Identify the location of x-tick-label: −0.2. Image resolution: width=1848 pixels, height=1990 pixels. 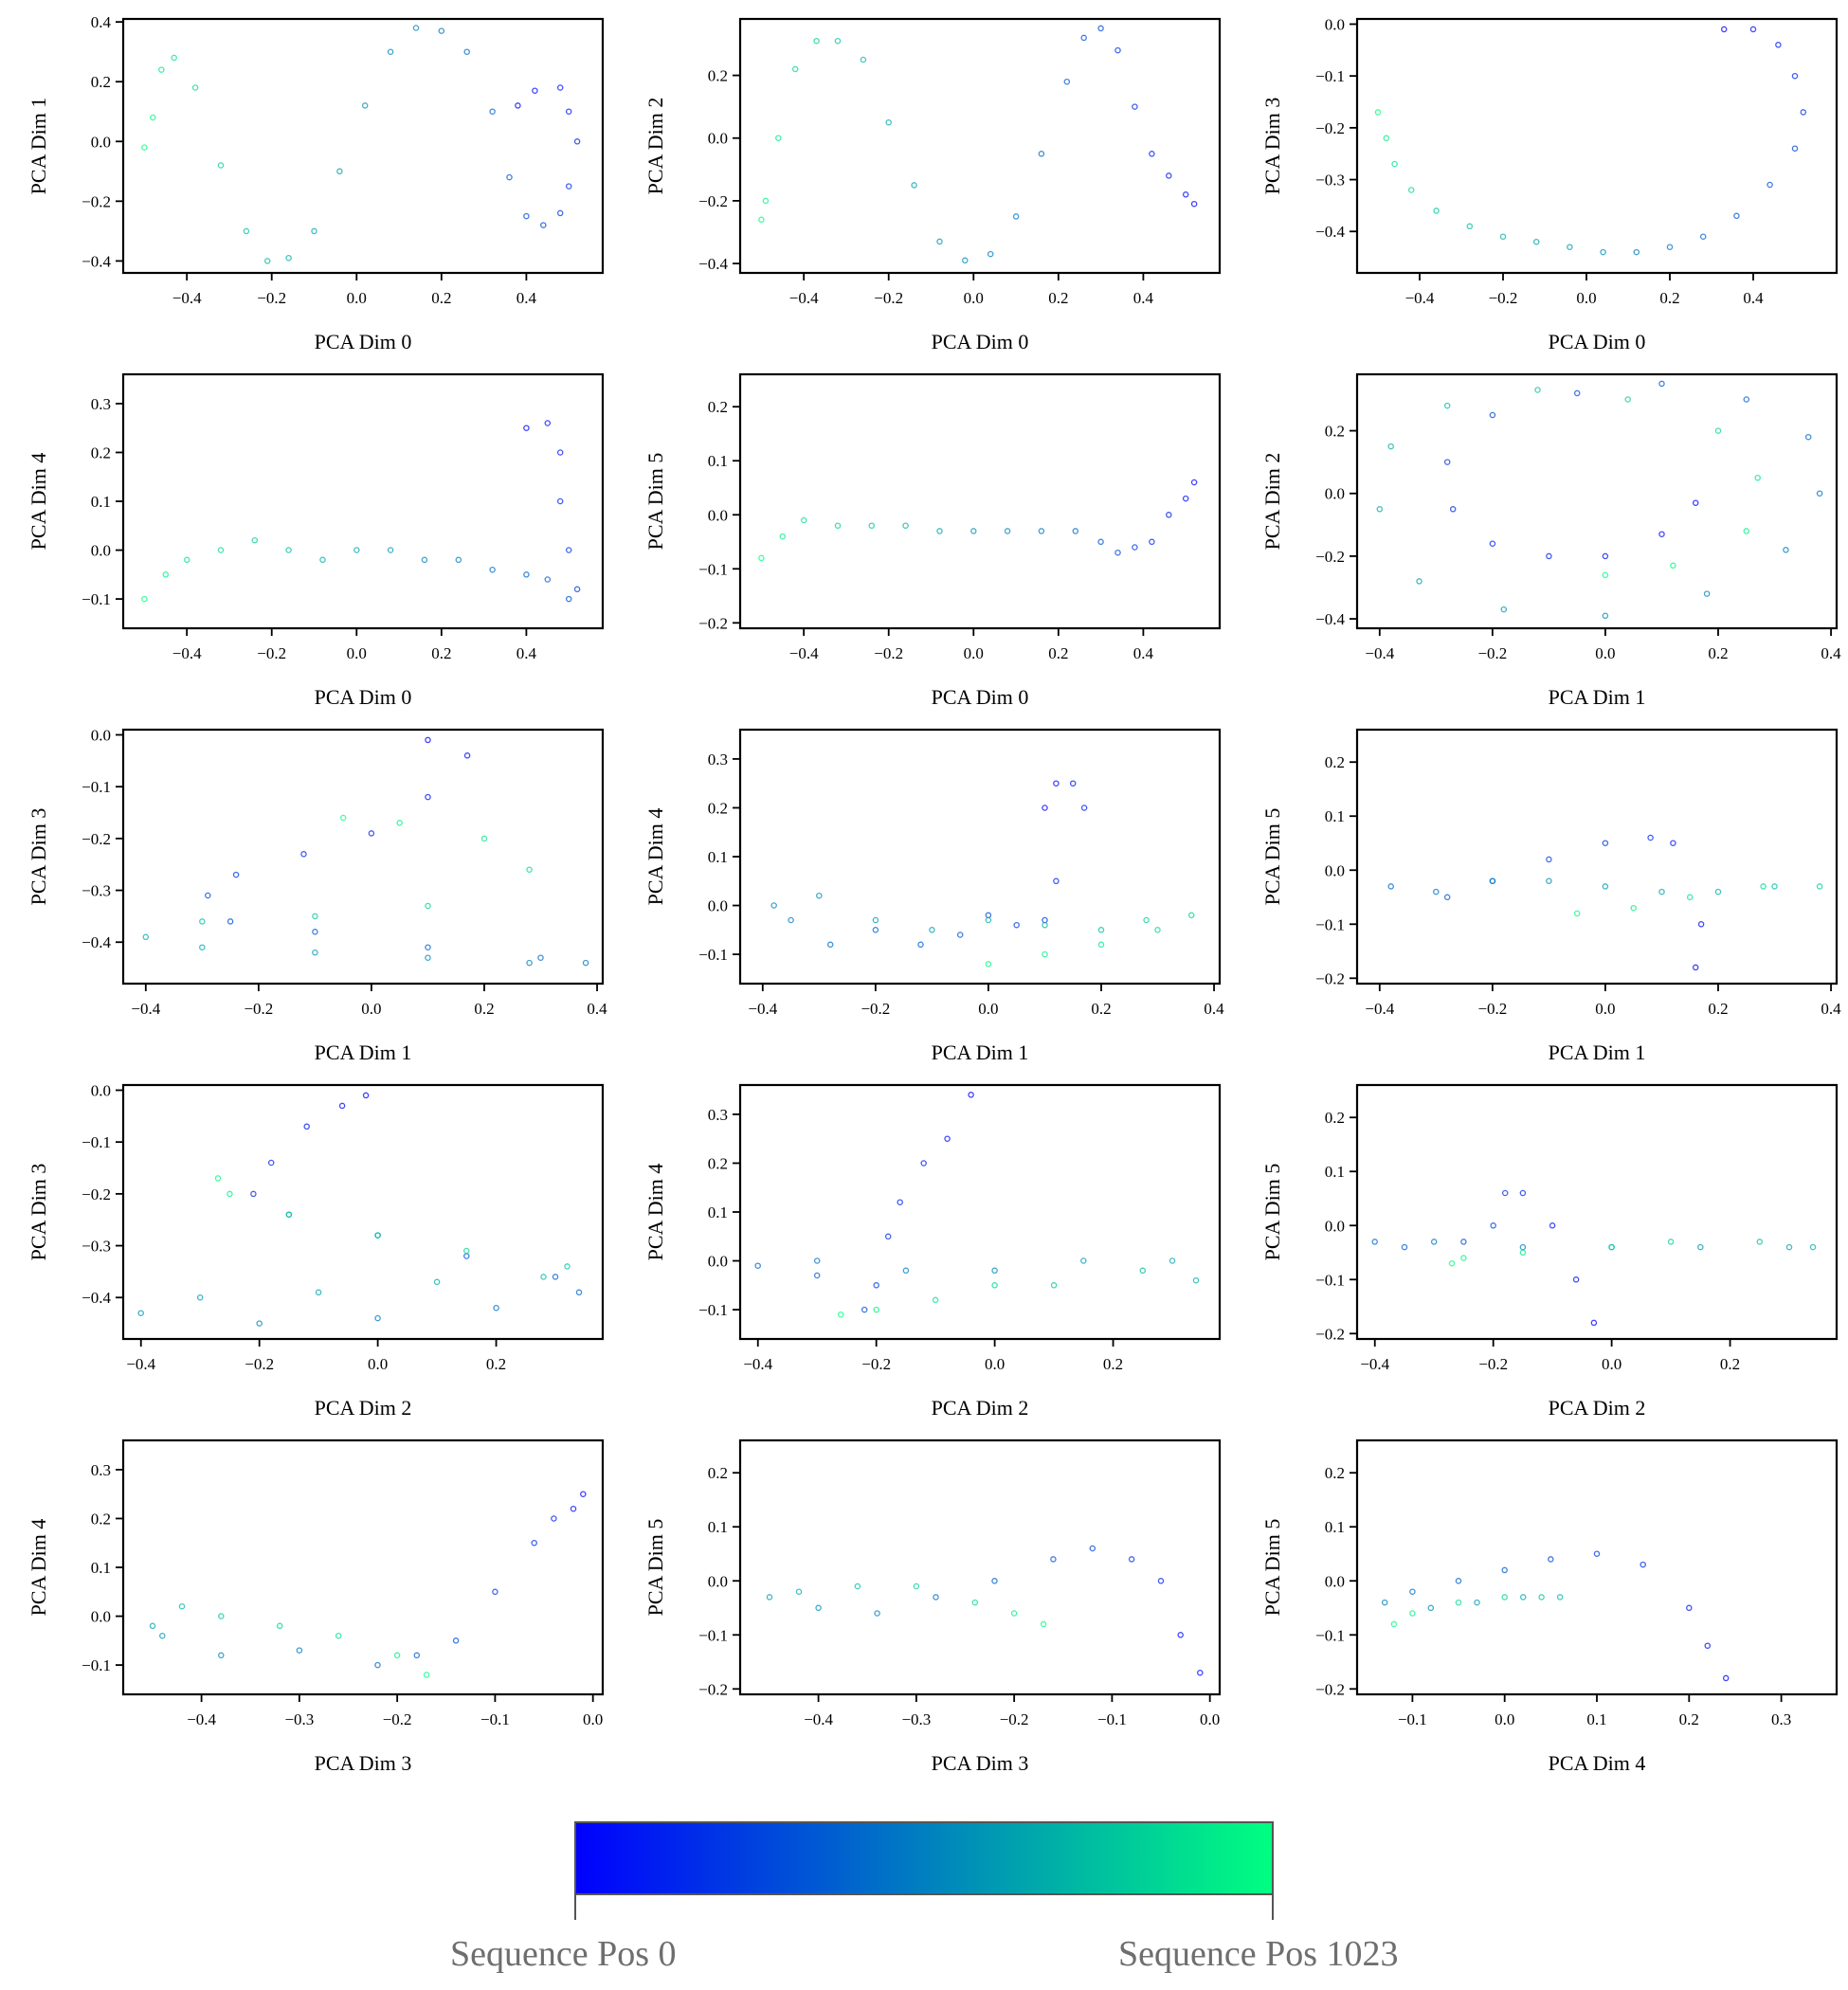
(1014, 1719).